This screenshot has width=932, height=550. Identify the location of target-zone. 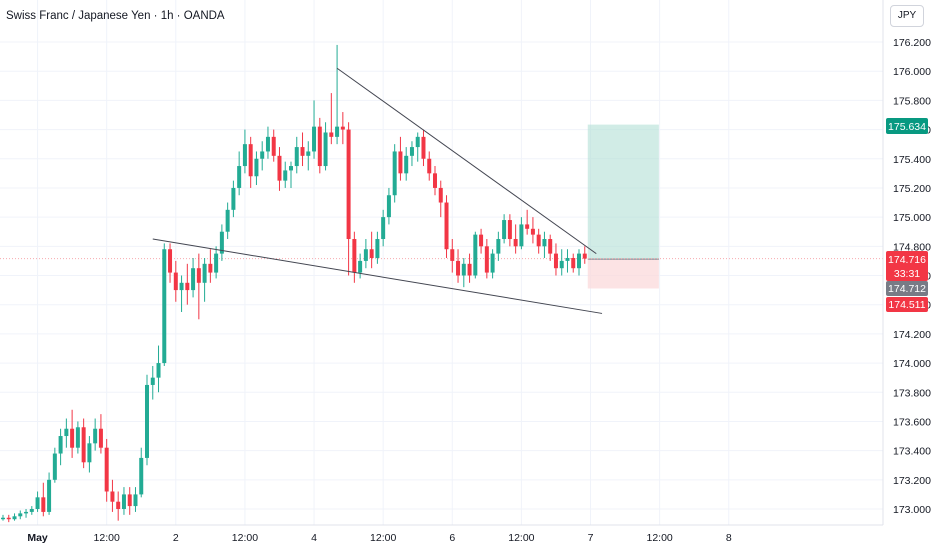
(623, 192).